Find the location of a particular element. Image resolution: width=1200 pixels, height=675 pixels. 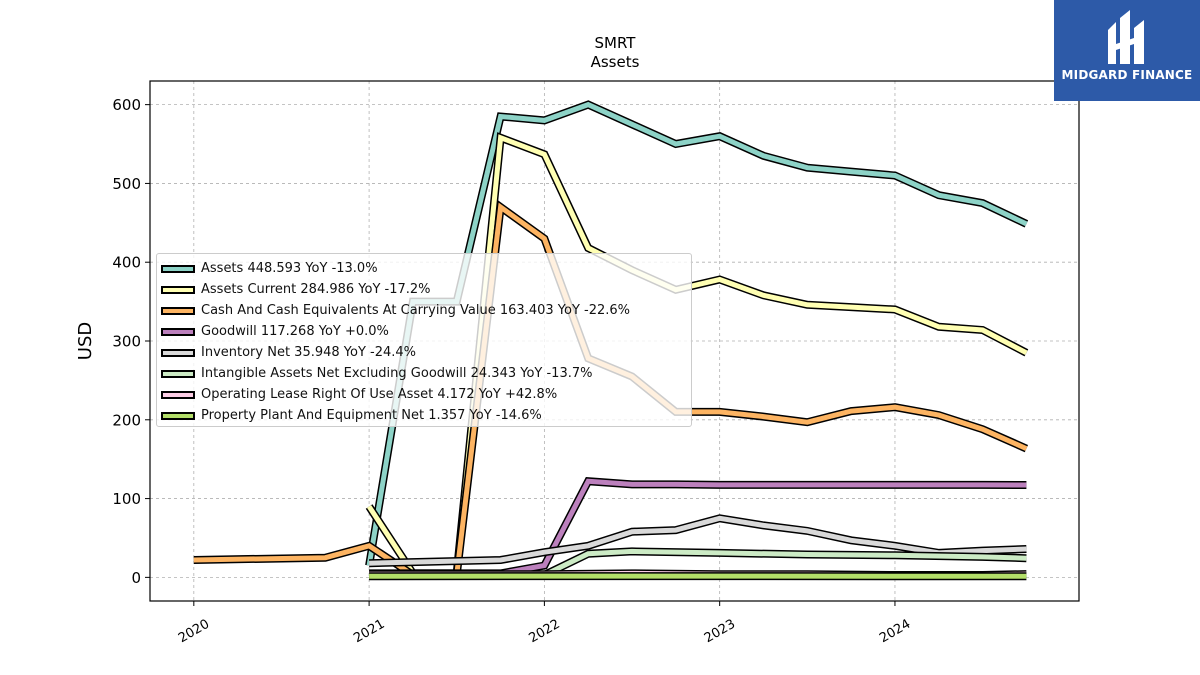

y-tick-label: 100 is located at coordinates (126, 499).